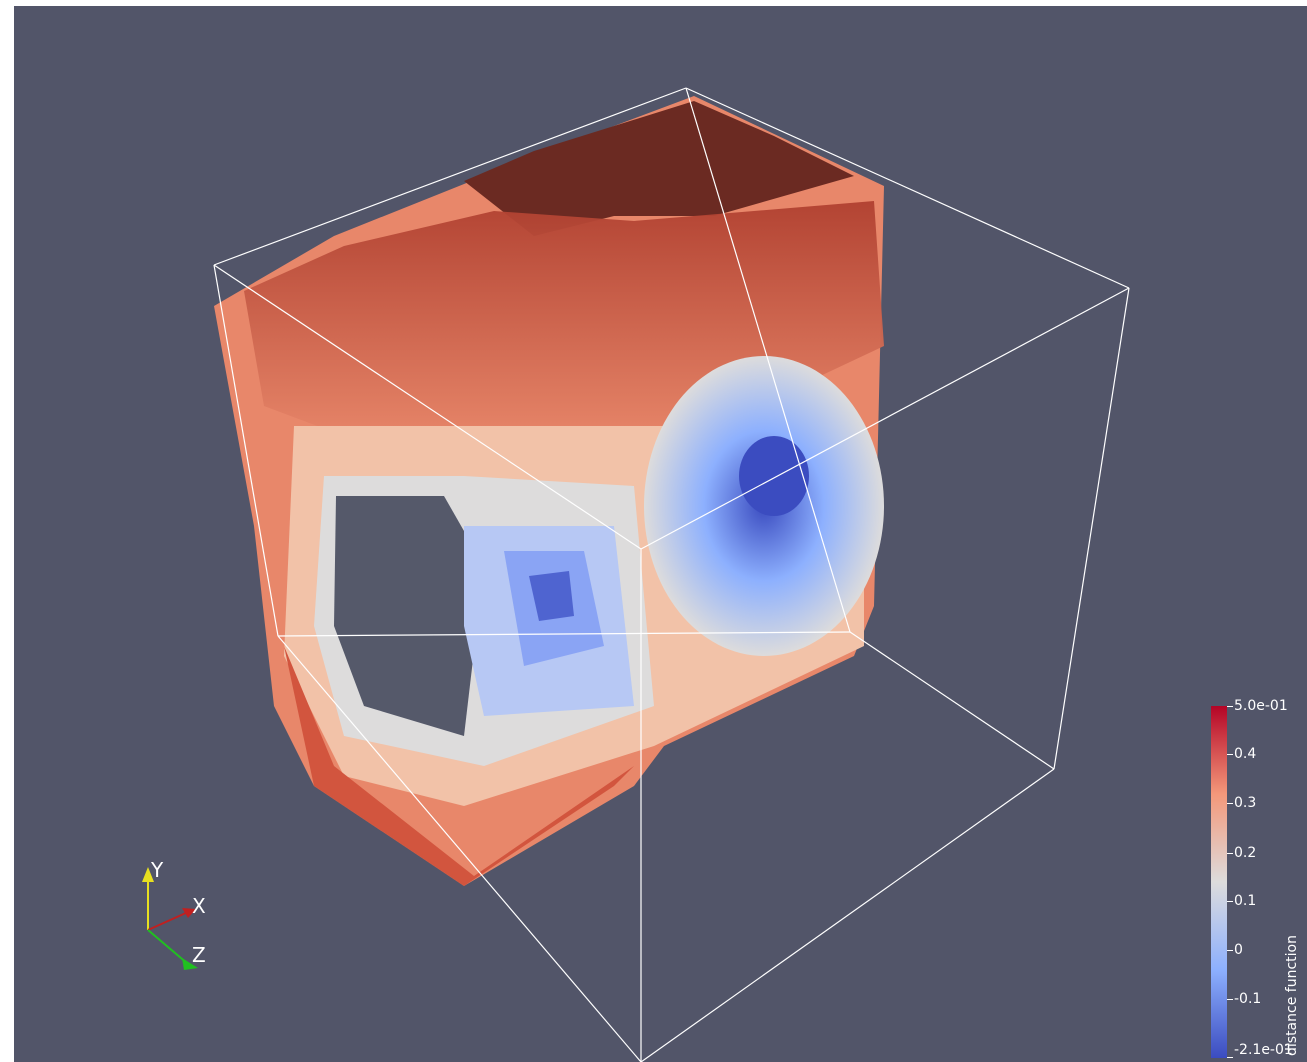 This screenshot has width=1307, height=1062. What do you see at coordinates (148, 874) in the screenshot?
I see `y-axis-arrow` at bounding box center [148, 874].